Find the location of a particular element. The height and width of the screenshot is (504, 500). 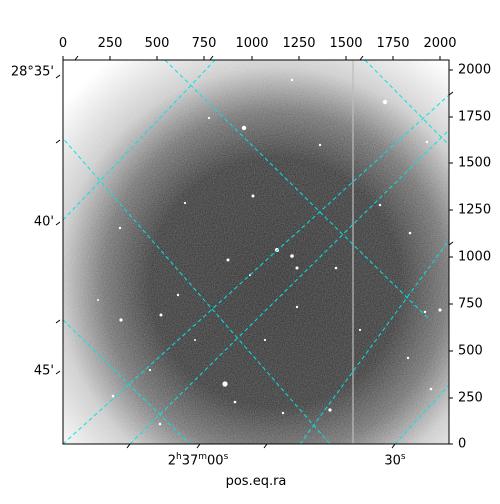

right-tick-label: 2000 is located at coordinates (475, 70).